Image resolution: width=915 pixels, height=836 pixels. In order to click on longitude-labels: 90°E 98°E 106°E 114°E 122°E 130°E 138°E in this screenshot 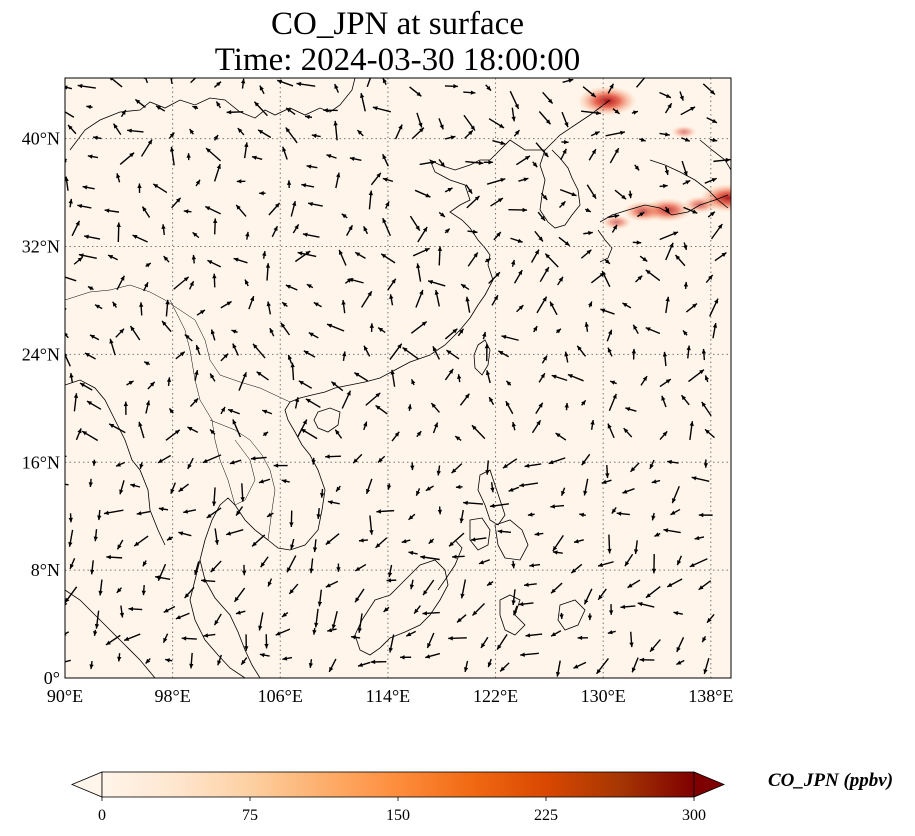, I will do `click(390, 696)`.